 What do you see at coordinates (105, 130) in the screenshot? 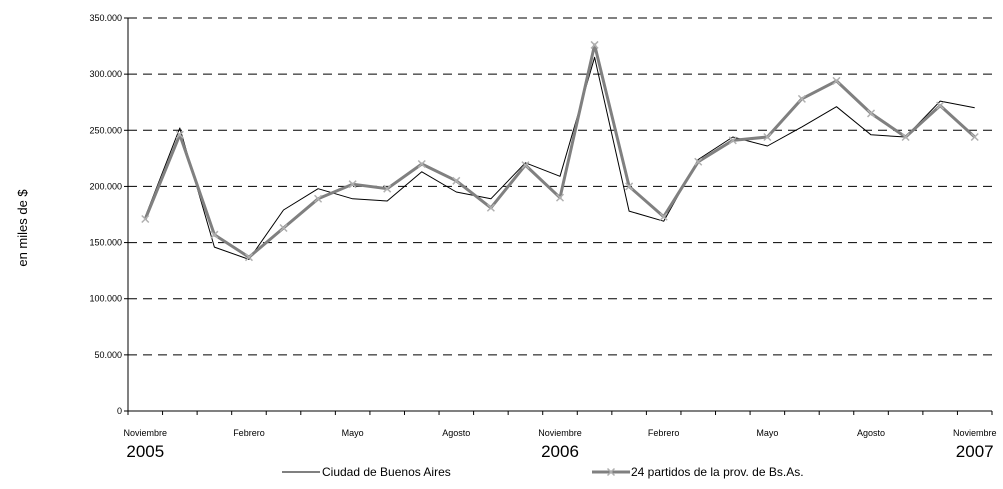
I see `y-tick-label: 250.000` at bounding box center [105, 130].